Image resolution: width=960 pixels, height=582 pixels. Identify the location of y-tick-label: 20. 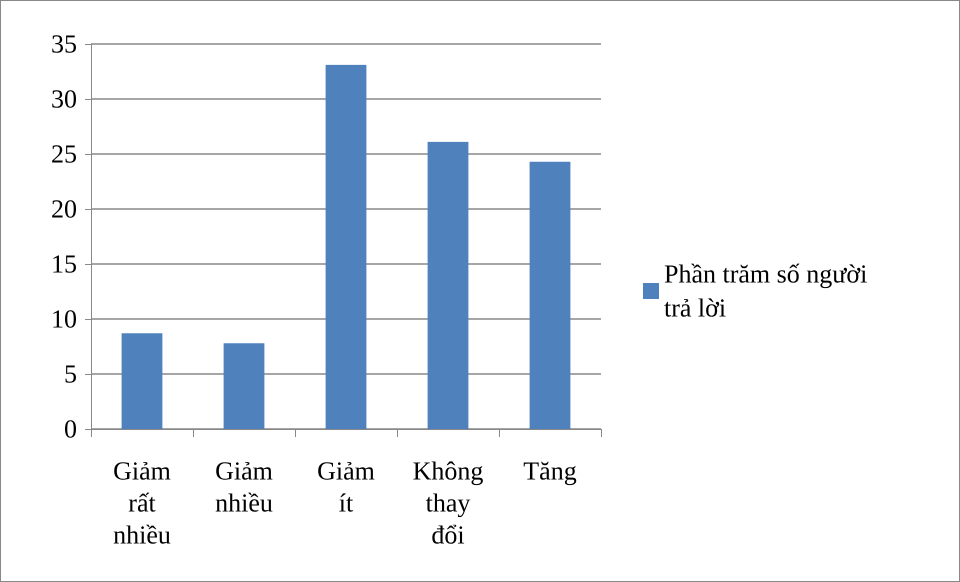
(64, 209).